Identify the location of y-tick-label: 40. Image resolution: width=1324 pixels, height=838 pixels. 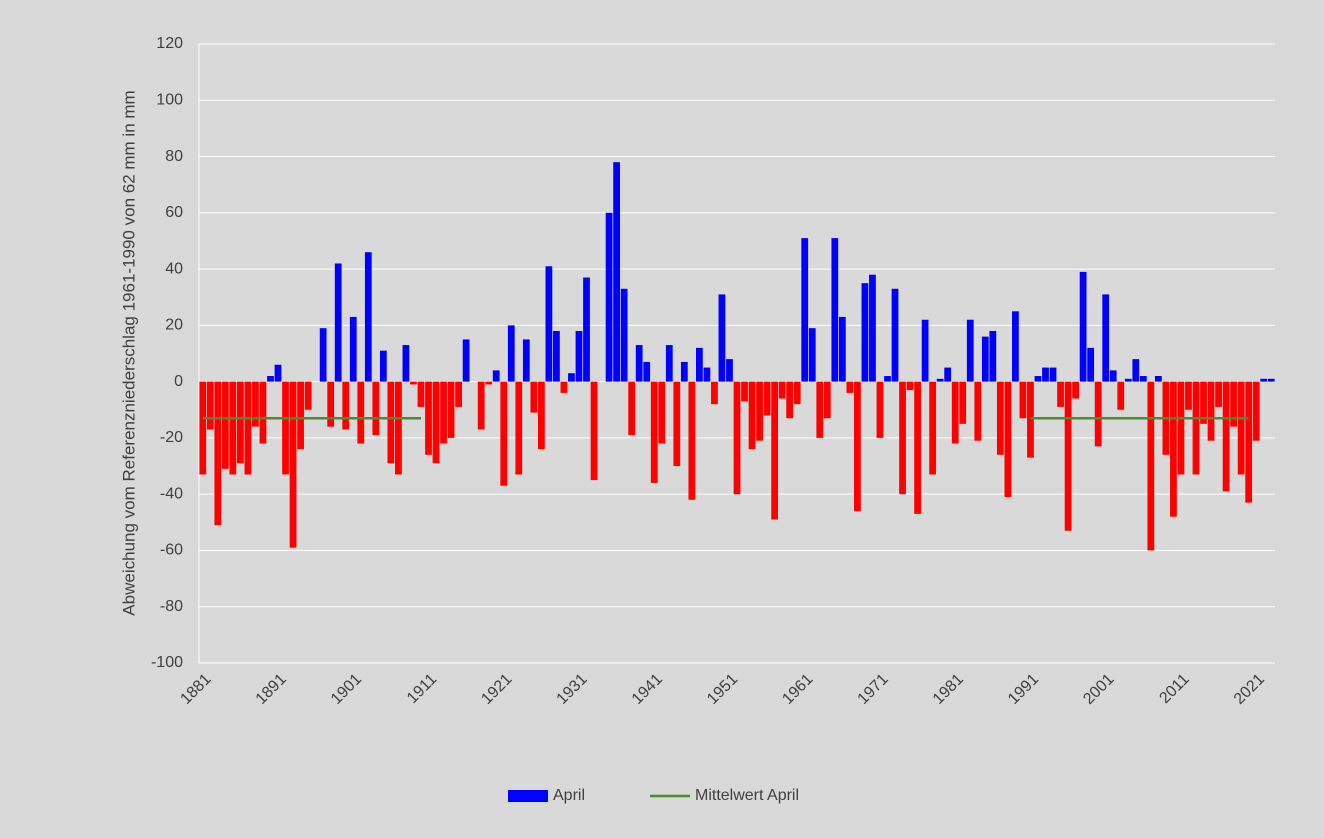
(174, 268).